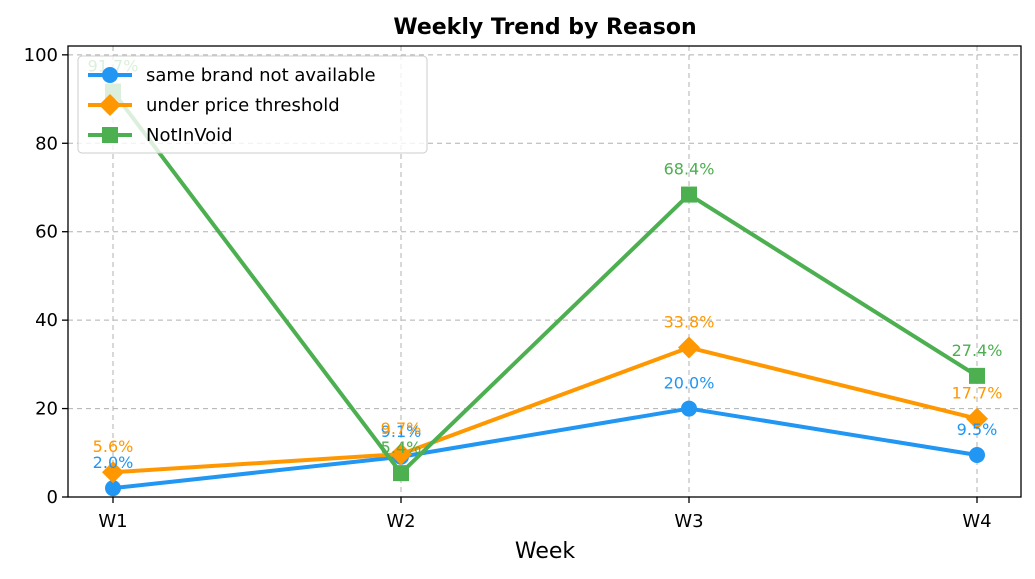 The image size is (1035, 579). I want to click on y-tick-label: 40, so click(46, 320).